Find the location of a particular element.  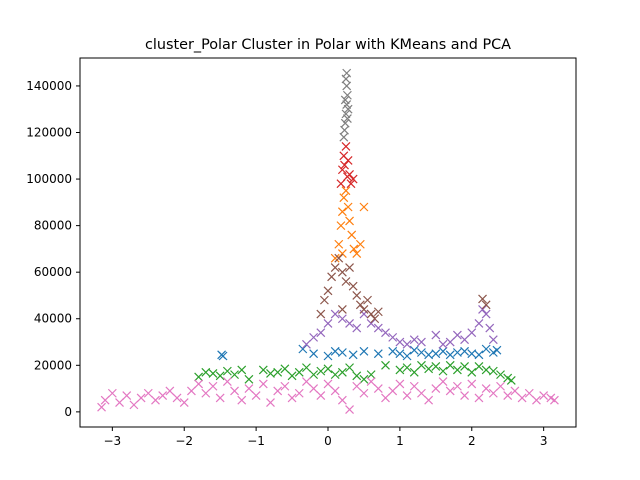

y-tick-label: 40000 is located at coordinates (53, 319).